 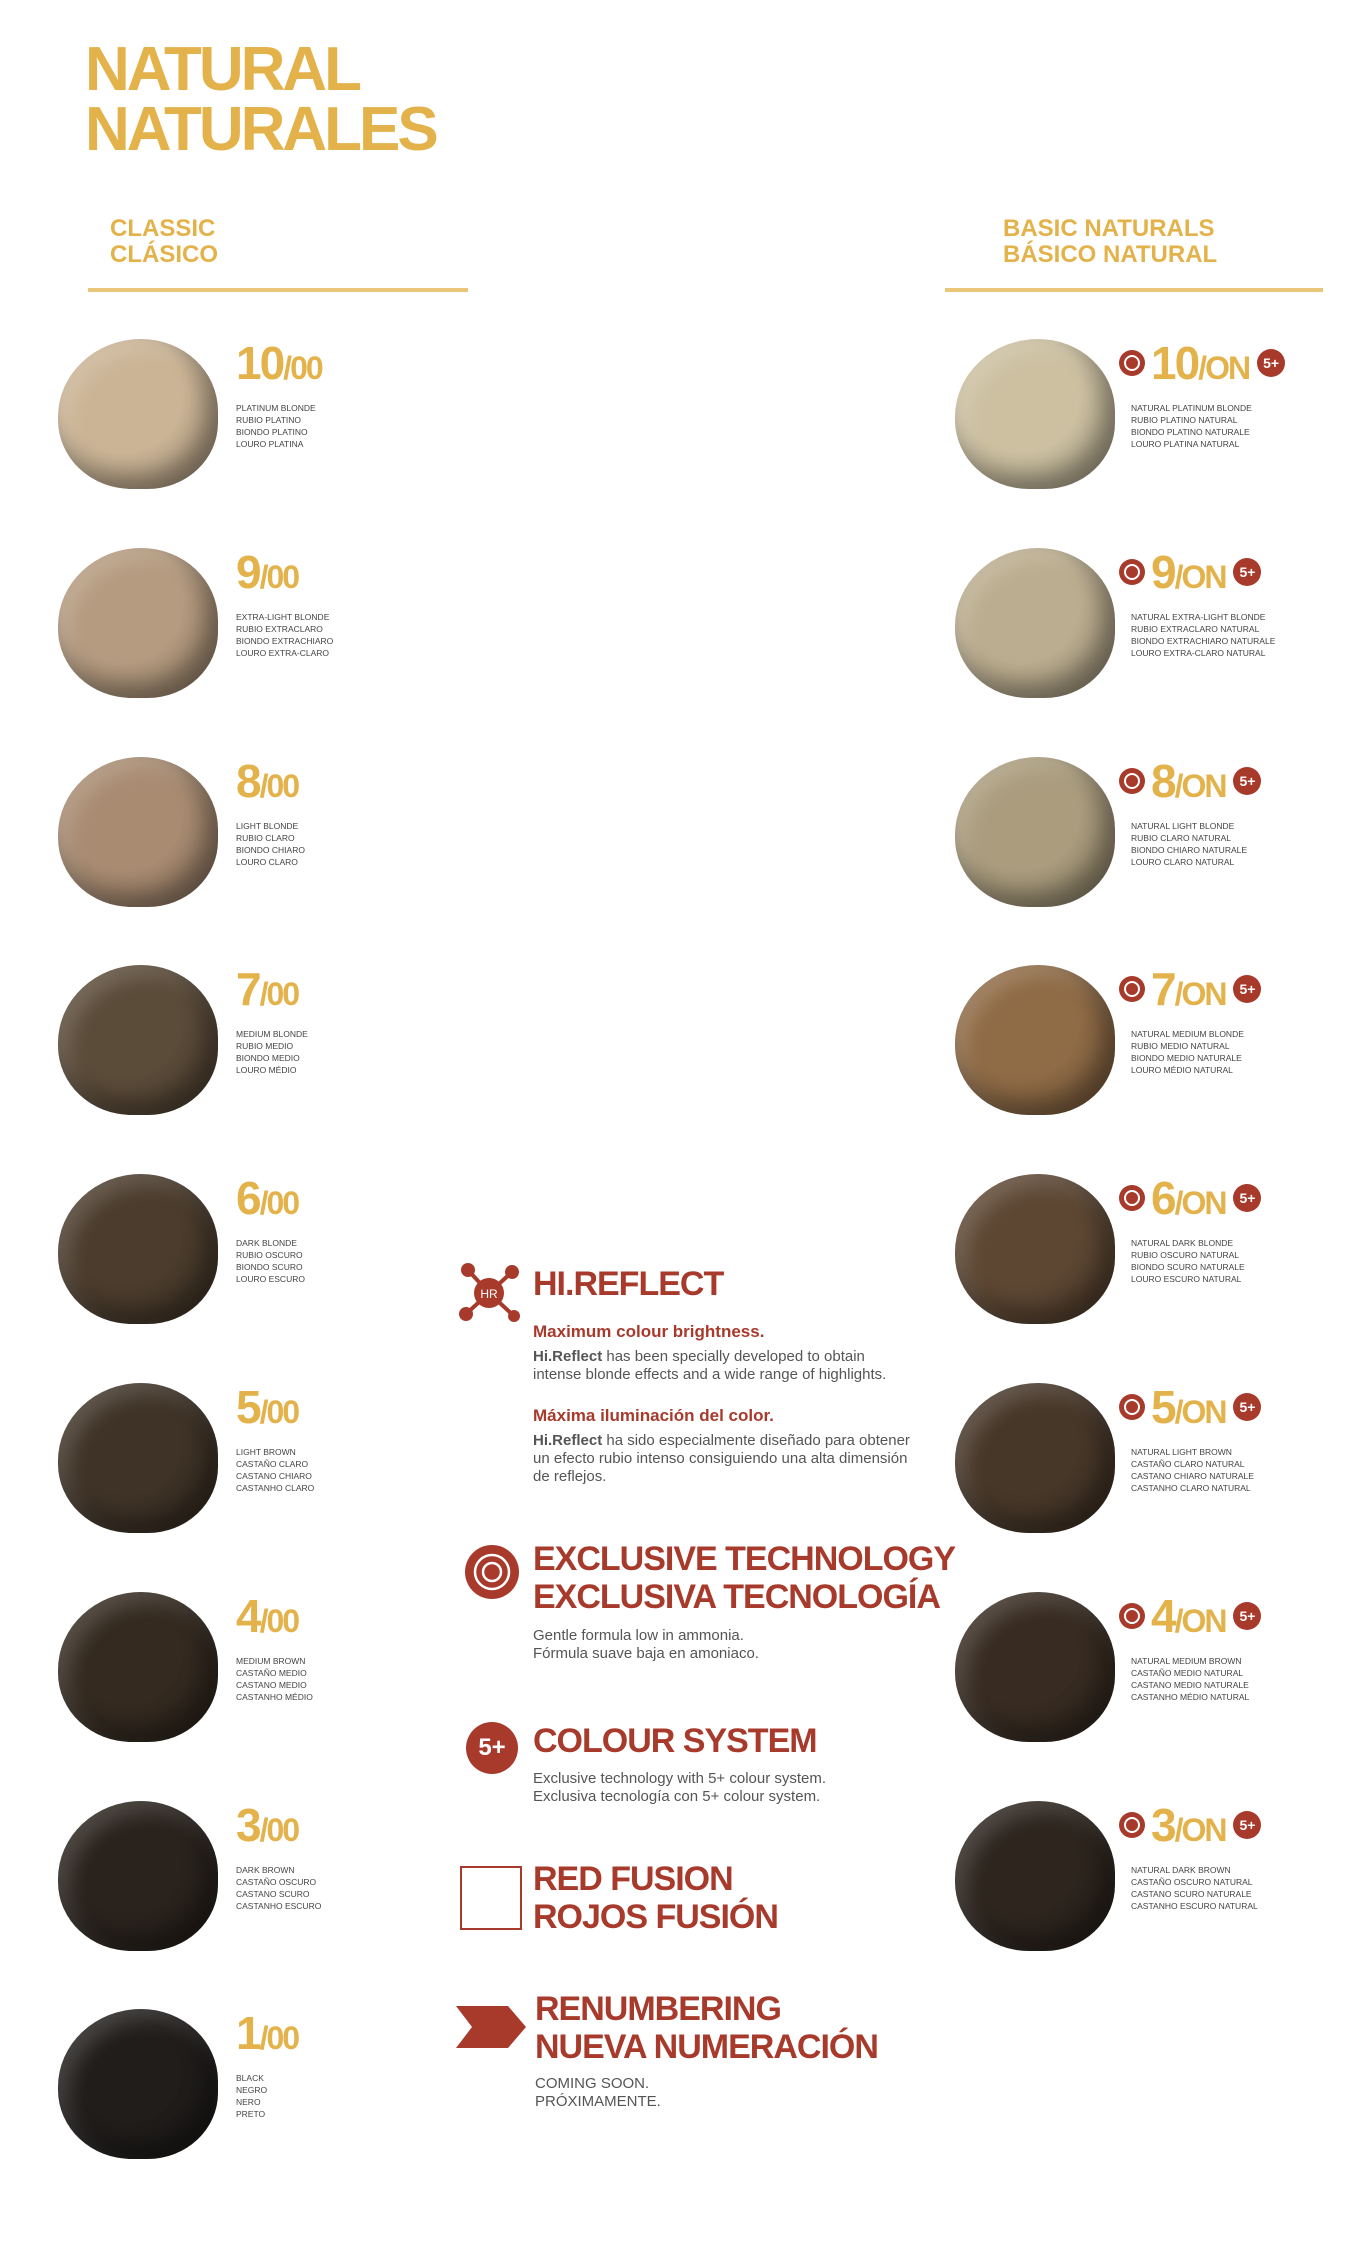 I want to click on shade-name: BIONDO MEDIO, so click(x=268, y=1058).